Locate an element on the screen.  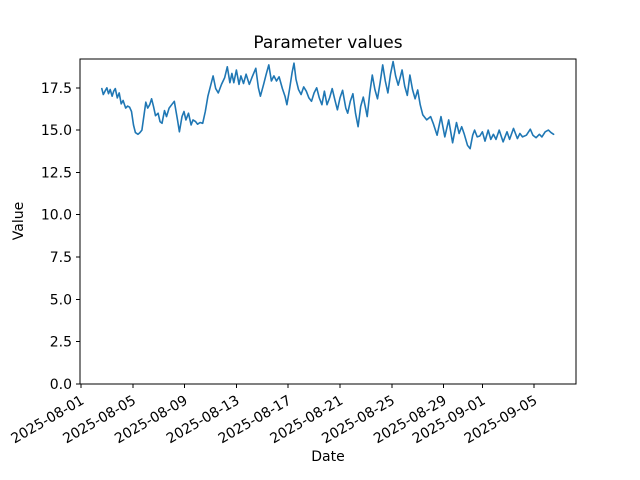
y-tick-label: 2.5 is located at coordinates (61, 343).